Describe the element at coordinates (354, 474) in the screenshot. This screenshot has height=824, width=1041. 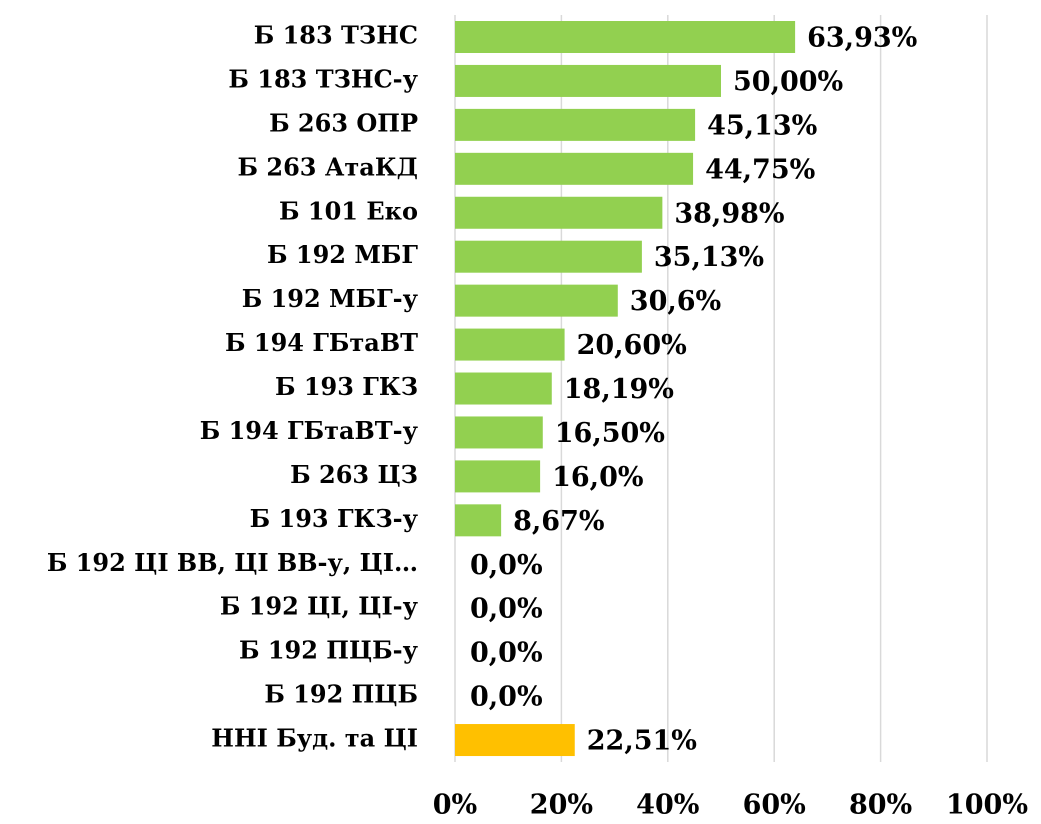
I see `y-tick-label: Б 263 ЦЗ` at that location.